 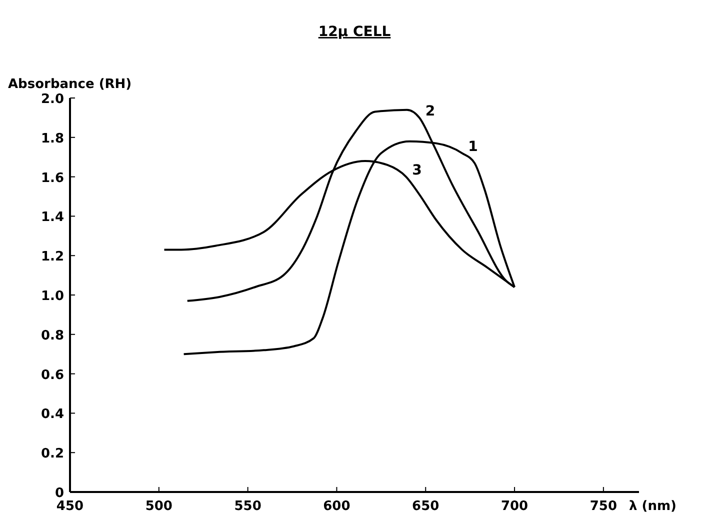 I want to click on x-tick-label: 500, so click(x=158, y=506).